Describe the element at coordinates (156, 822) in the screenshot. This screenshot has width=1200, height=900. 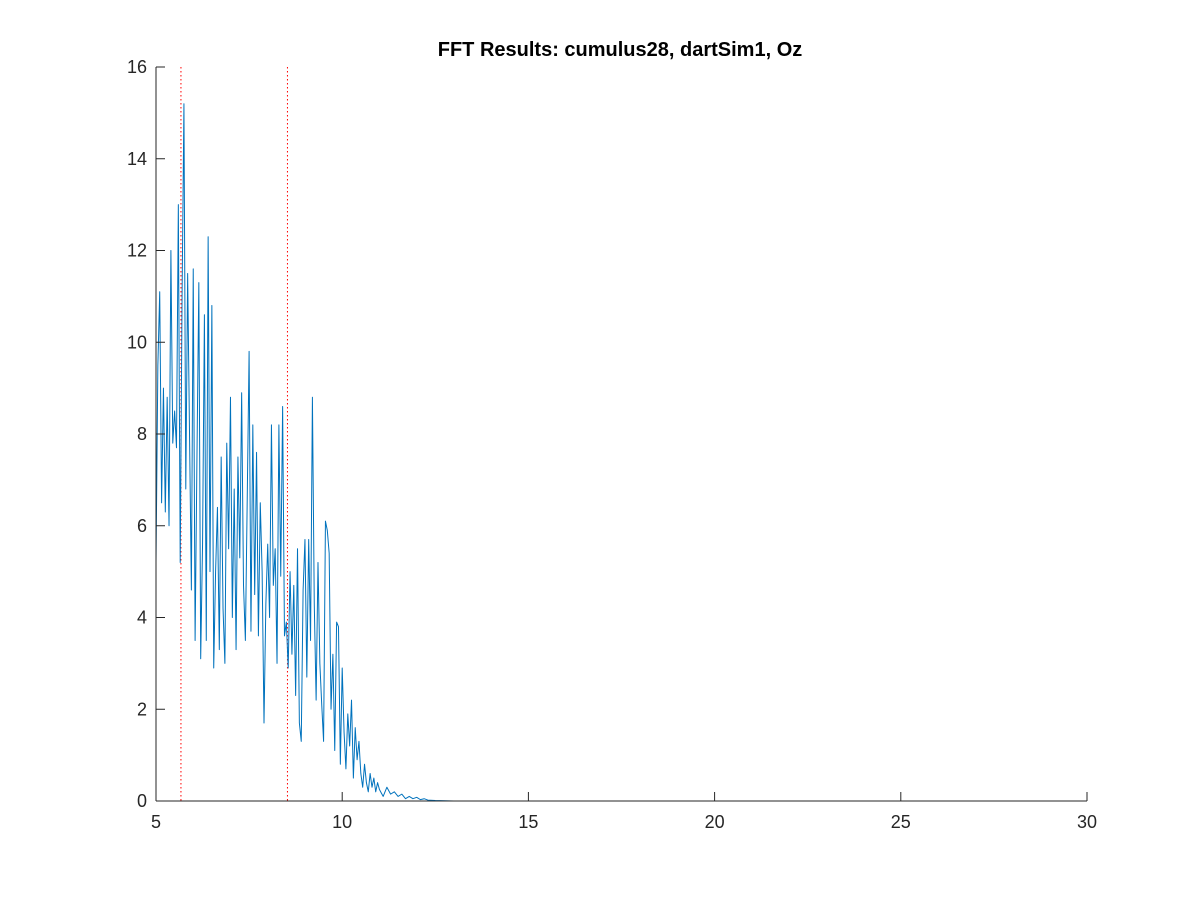
I see `x-tick-label: 5` at that location.